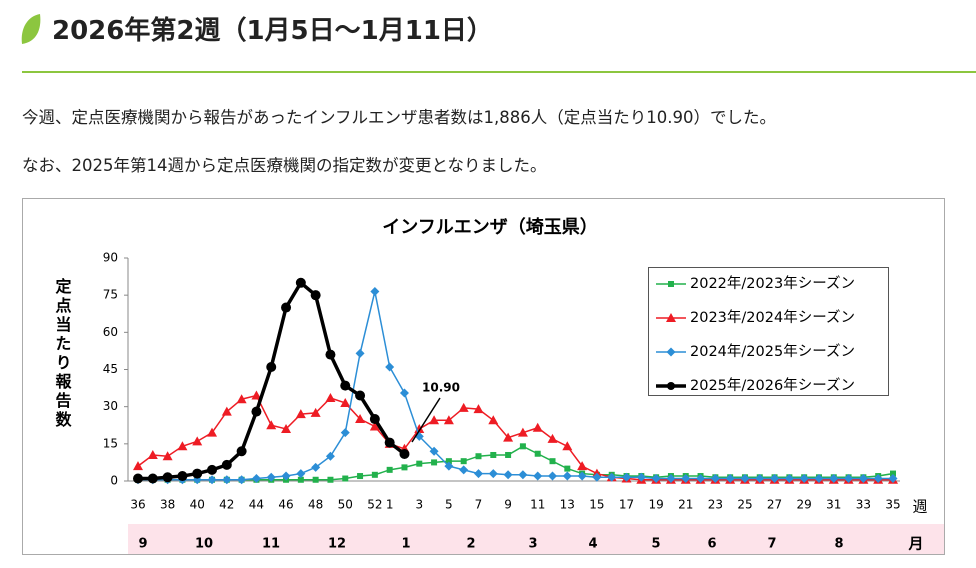 Image resolution: width=976 pixels, height=568 pixels. I want to click on legend-label: 2022年/2023年シーズン, so click(772, 283).